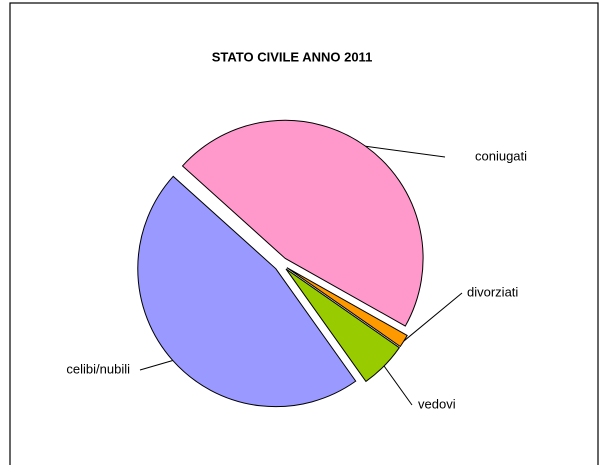 This screenshot has width=603, height=465. What do you see at coordinates (492, 291) in the screenshot?
I see `slice-label: divorziati` at bounding box center [492, 291].